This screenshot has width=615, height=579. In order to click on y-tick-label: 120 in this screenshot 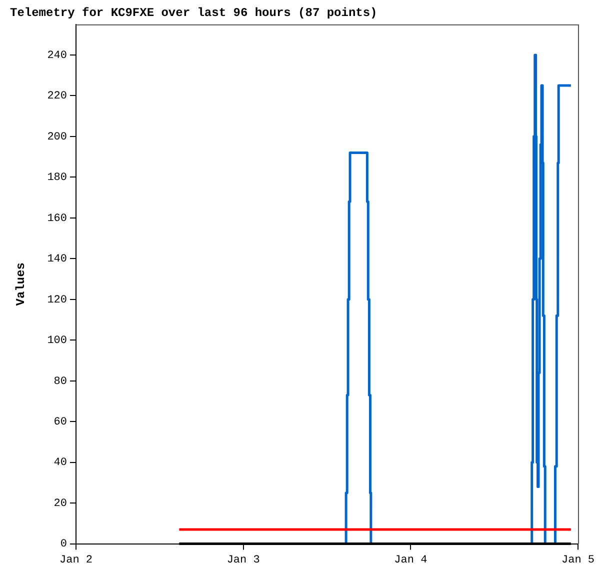, I will do `click(57, 300)`.